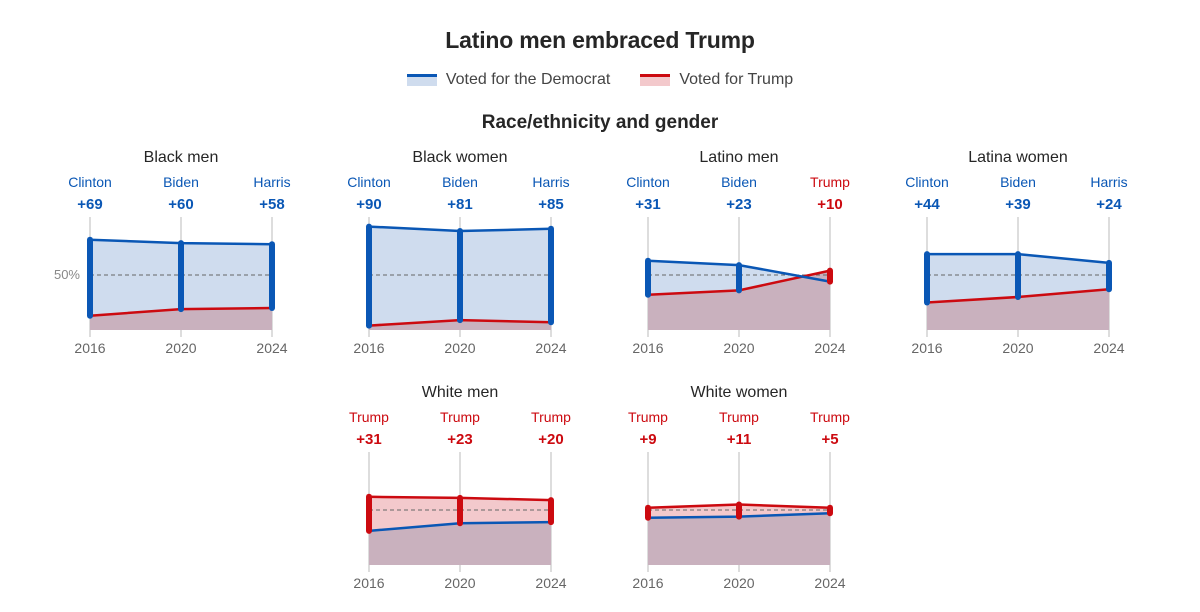 The width and height of the screenshot is (1200, 612). I want to click on margin-label: +90, so click(368, 204).